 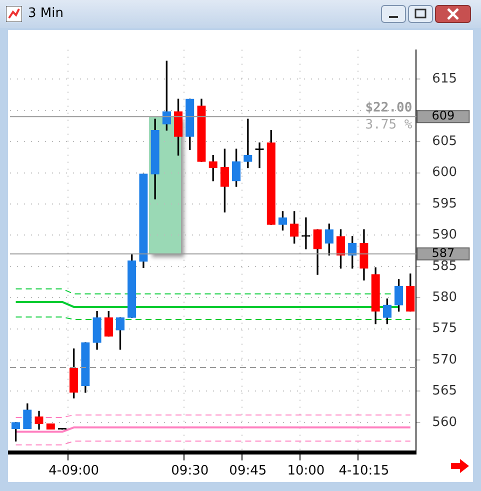 I want to click on y-tick-label: 595, so click(x=445, y=204).